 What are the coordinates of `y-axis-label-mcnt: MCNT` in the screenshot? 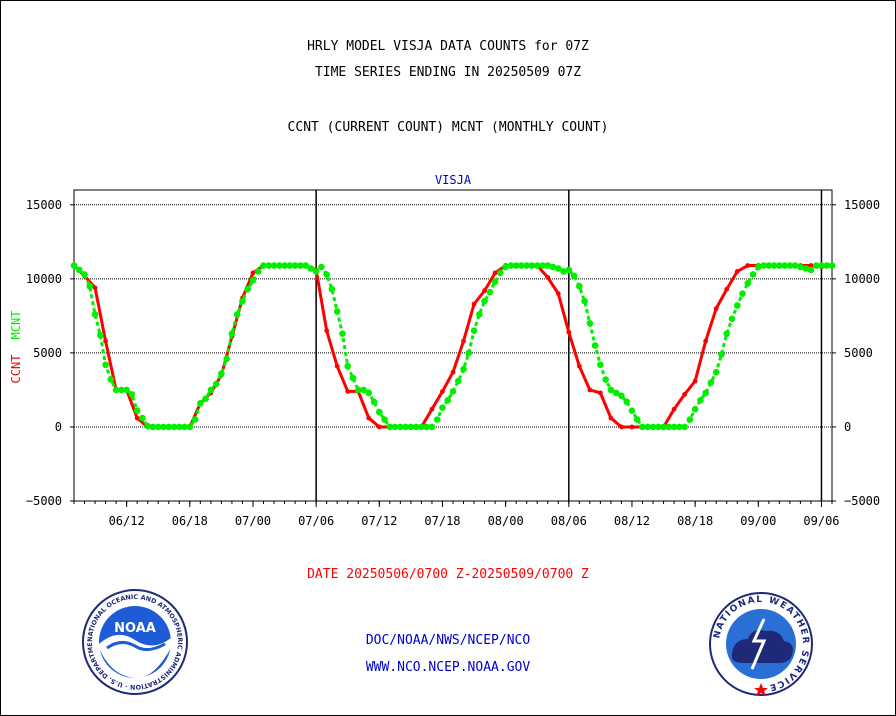 It's located at (16, 325).